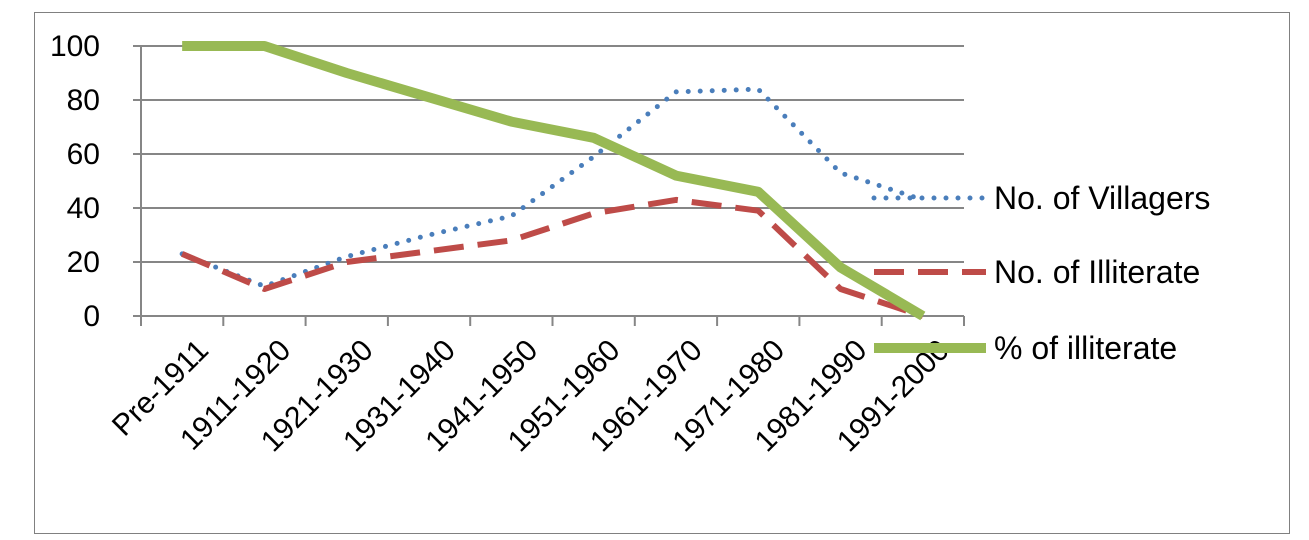 This screenshot has height=540, width=1309. Describe the element at coordinates (91, 316) in the screenshot. I see `y-tick-label: 0` at that location.